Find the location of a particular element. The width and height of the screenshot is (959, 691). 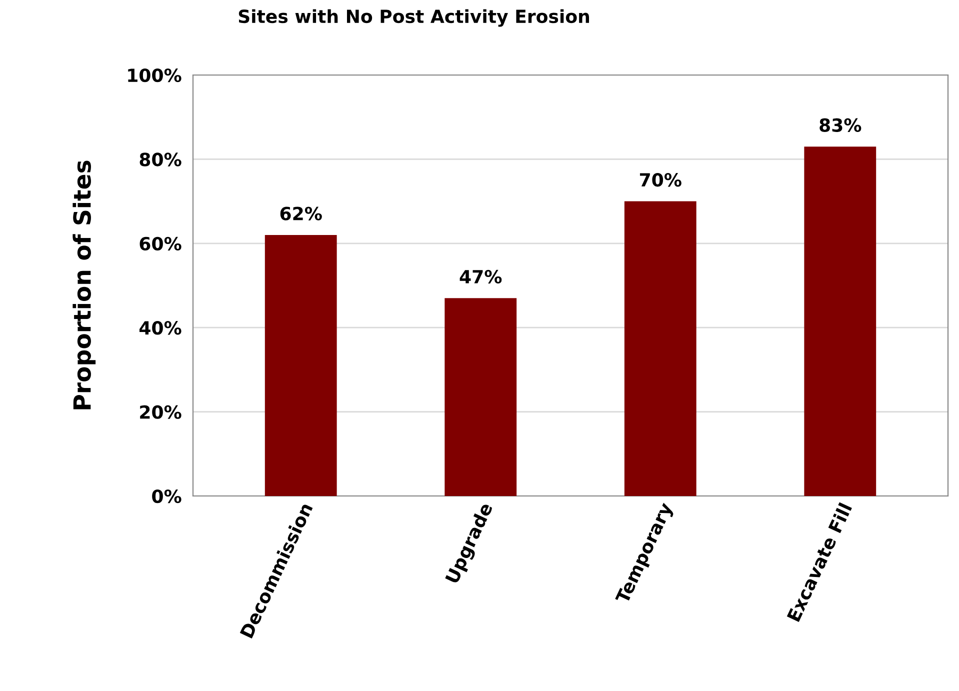

y-tick-label: 60% is located at coordinates (161, 243).